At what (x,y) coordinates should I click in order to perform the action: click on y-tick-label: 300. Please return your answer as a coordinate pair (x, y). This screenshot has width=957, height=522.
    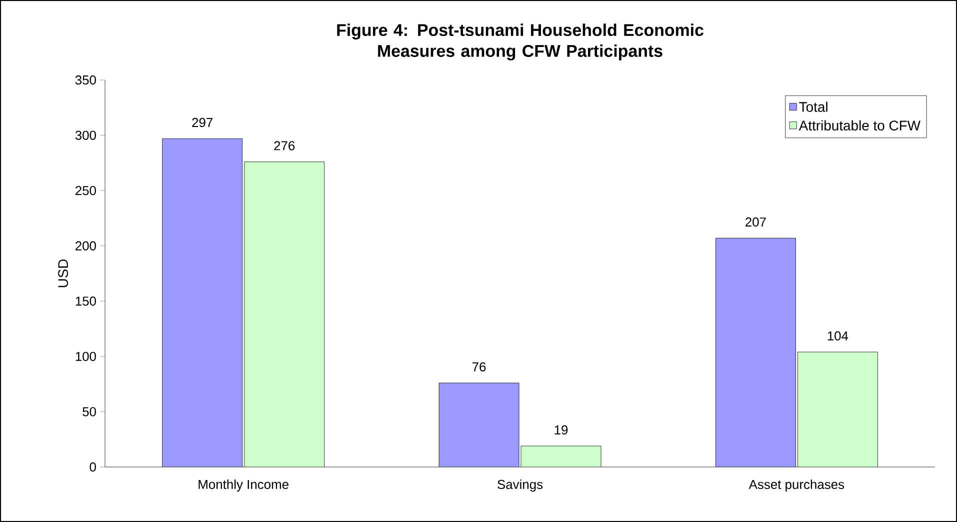
    Looking at the image, I should click on (85, 135).